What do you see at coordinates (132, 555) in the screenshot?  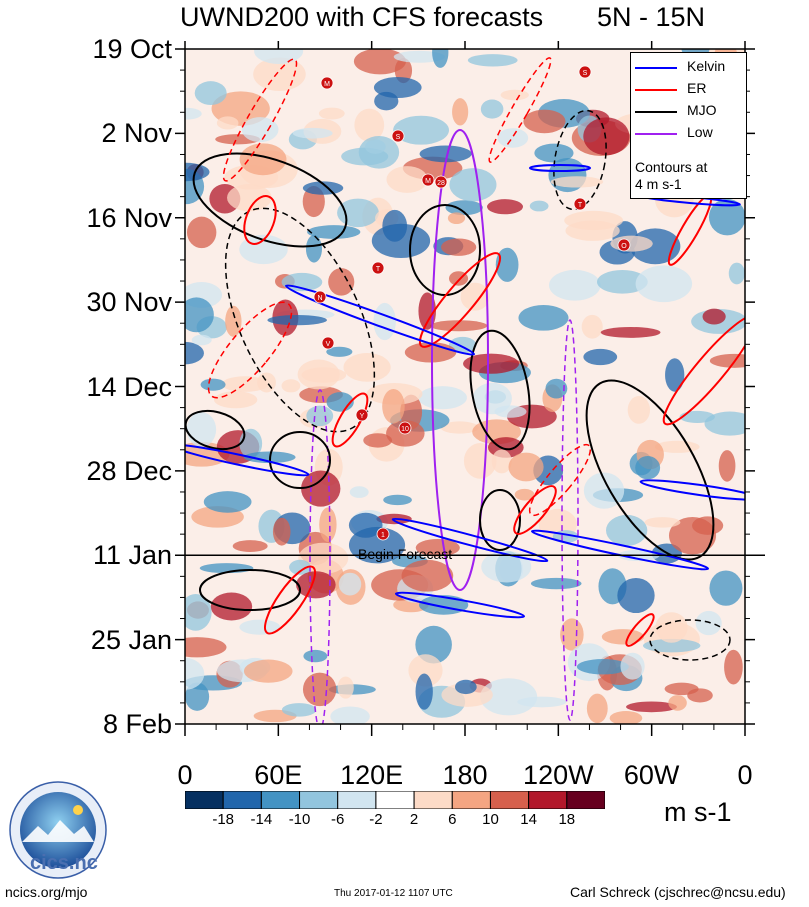 I see `y-tick-label: 11 Jan` at bounding box center [132, 555].